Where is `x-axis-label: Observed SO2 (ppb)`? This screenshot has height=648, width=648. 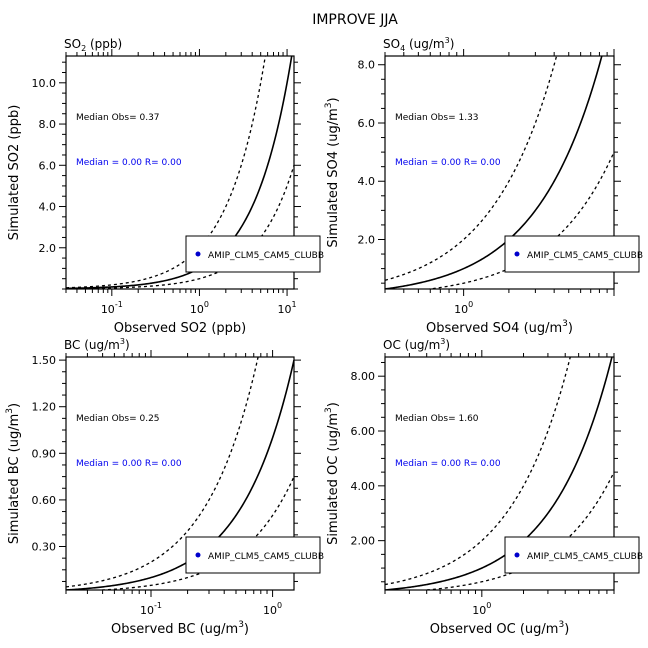
x-axis-label: Observed SO2 (ppb) is located at coordinates (180, 328).